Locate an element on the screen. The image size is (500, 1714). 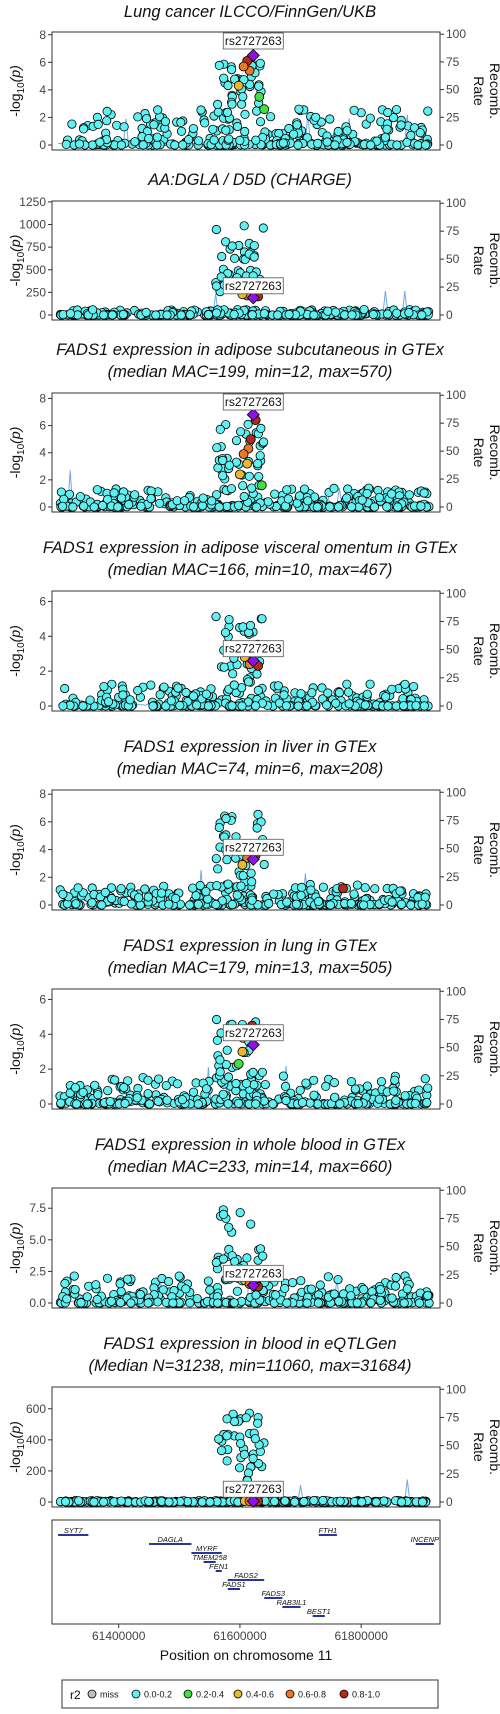
panel-subtitle: (Median N=31238, min=11060, max=31684) is located at coordinates (249, 1366).